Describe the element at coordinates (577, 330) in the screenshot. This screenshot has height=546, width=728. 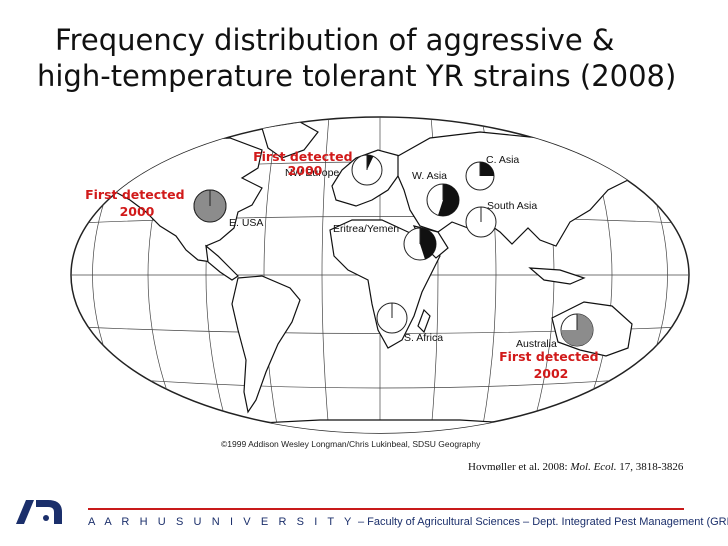
I see `pie-australia` at that location.